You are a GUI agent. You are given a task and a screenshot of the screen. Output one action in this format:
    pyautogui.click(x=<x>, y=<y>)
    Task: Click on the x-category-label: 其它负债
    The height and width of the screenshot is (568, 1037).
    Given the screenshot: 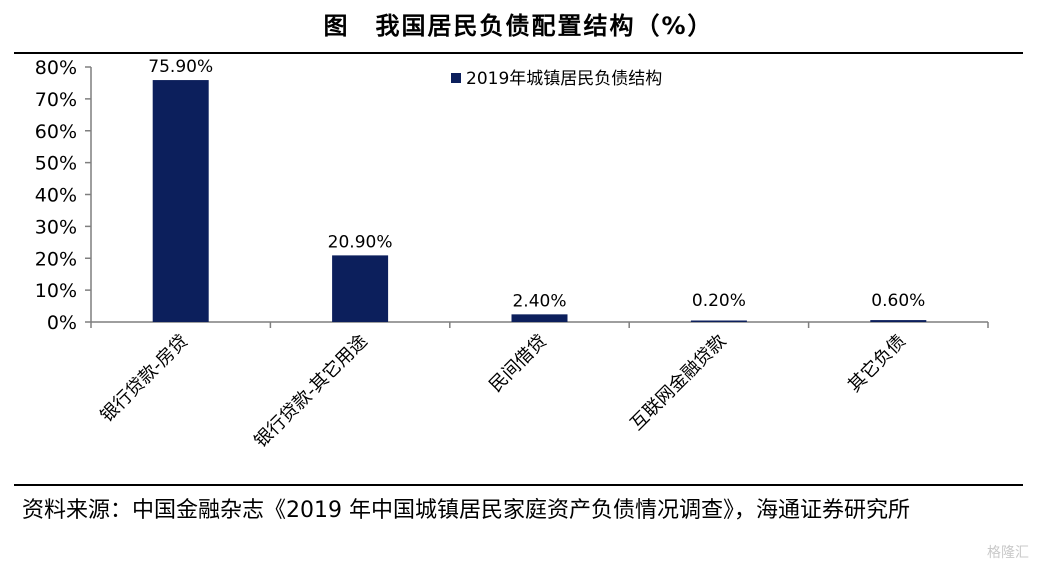 What is the action you would take?
    pyautogui.click(x=877, y=364)
    